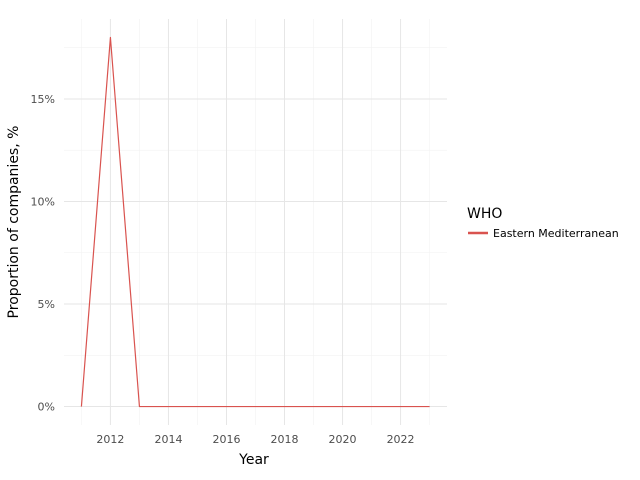  I want to click on legend-title: WHO, so click(484, 214).